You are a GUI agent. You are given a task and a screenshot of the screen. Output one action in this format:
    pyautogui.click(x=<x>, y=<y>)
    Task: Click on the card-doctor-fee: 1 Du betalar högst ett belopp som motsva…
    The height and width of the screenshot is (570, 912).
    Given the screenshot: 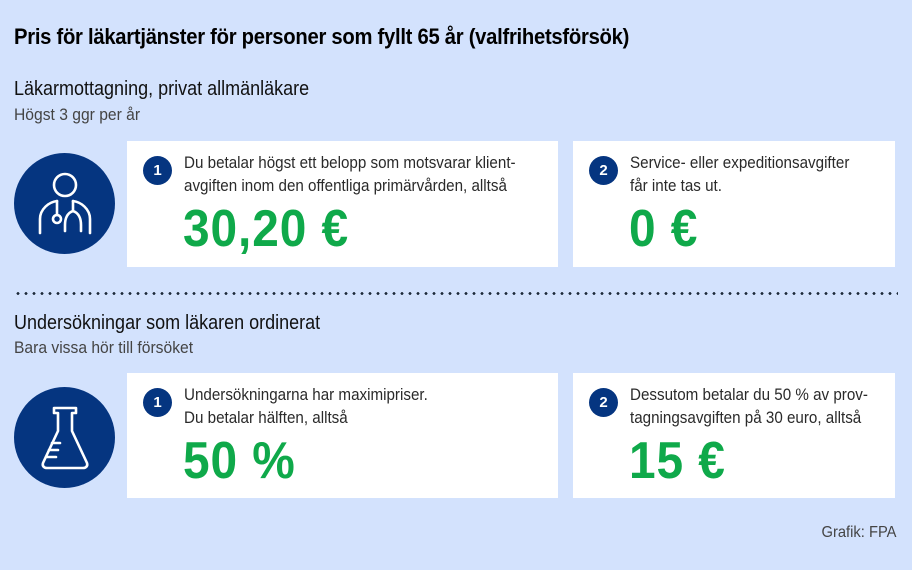 What is the action you would take?
    pyautogui.click(x=342, y=204)
    